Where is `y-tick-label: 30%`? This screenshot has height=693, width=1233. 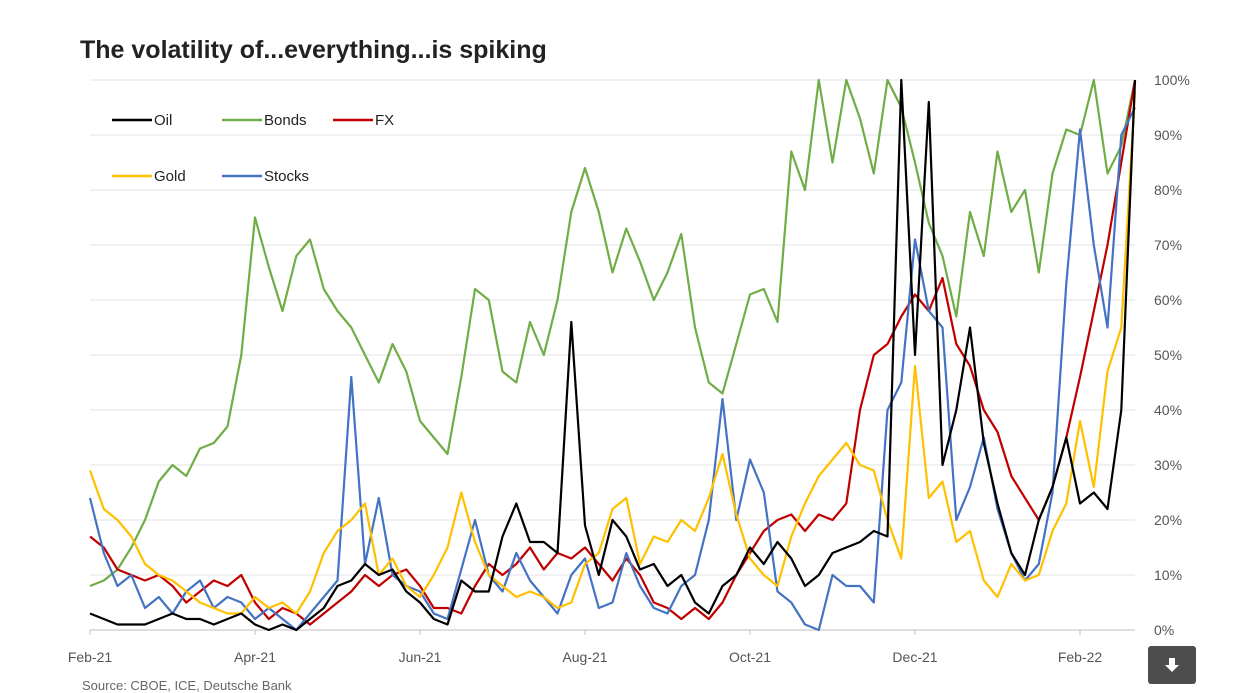
y-tick-label: 30% is located at coordinates (1168, 465).